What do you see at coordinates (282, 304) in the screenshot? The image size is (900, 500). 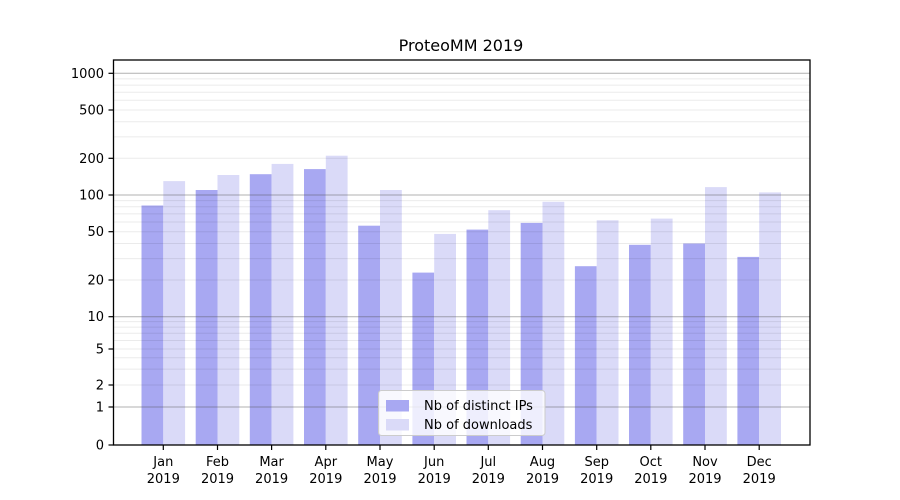 I see `bar-downloads-mar-2019` at bounding box center [282, 304].